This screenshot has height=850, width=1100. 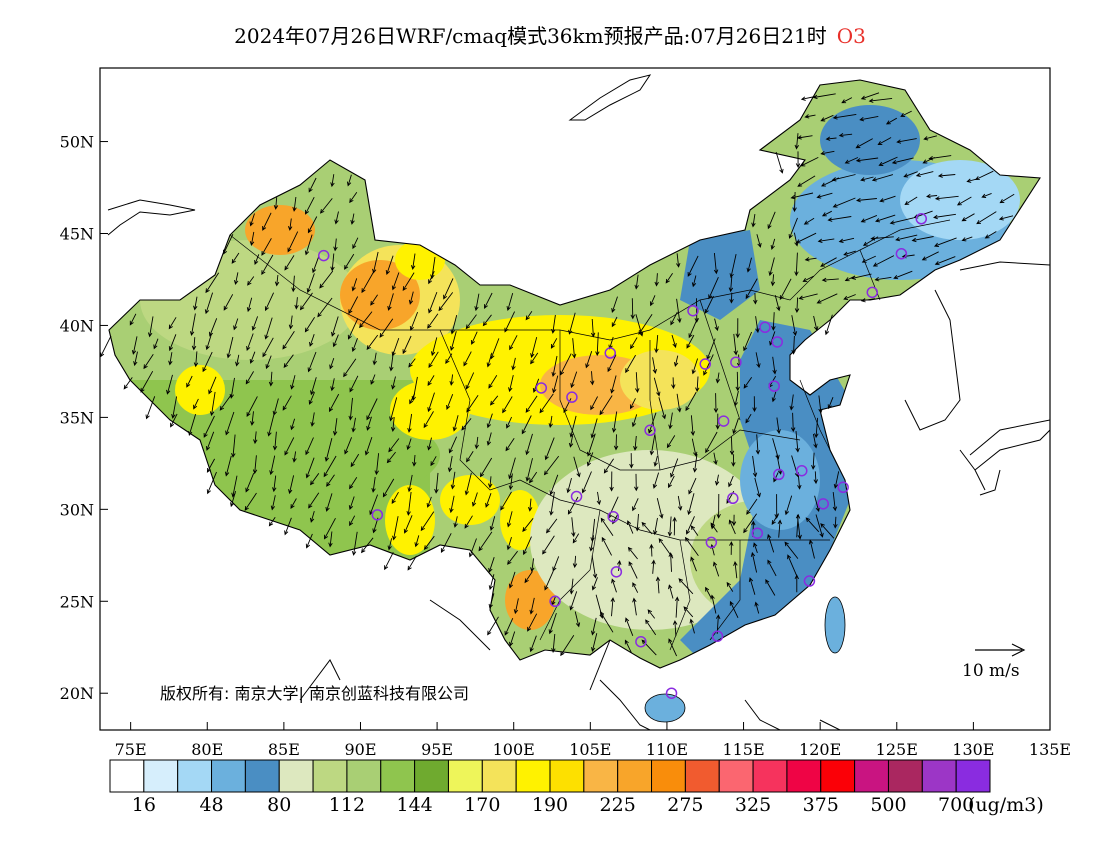 What do you see at coordinates (211, 805) in the screenshot?
I see `colorbar-label: 48` at bounding box center [211, 805].